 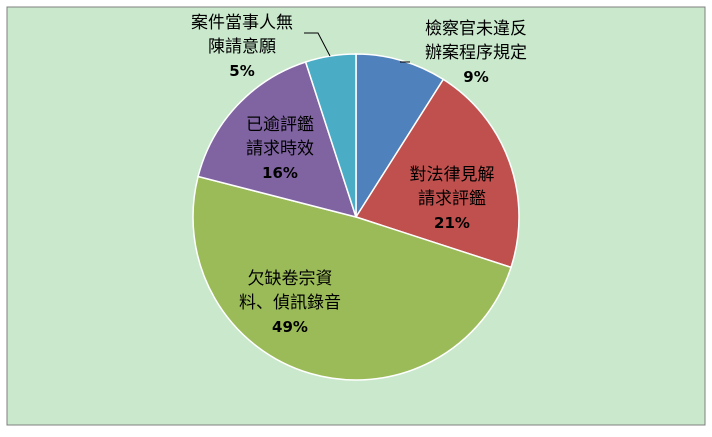 I want to click on slice-label: 已逾評鑑請求時效 16%, so click(x=280, y=148).